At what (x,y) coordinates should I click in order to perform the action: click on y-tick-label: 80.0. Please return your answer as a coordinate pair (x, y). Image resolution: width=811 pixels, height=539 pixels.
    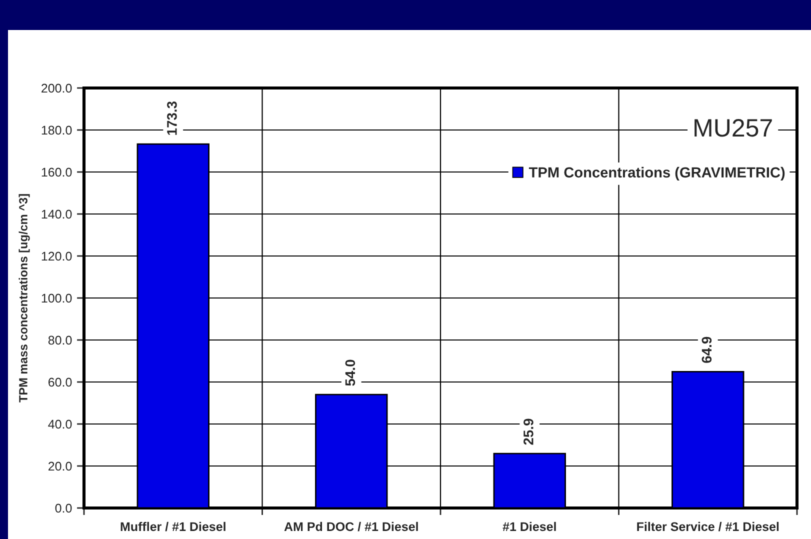
    Looking at the image, I should click on (60, 340).